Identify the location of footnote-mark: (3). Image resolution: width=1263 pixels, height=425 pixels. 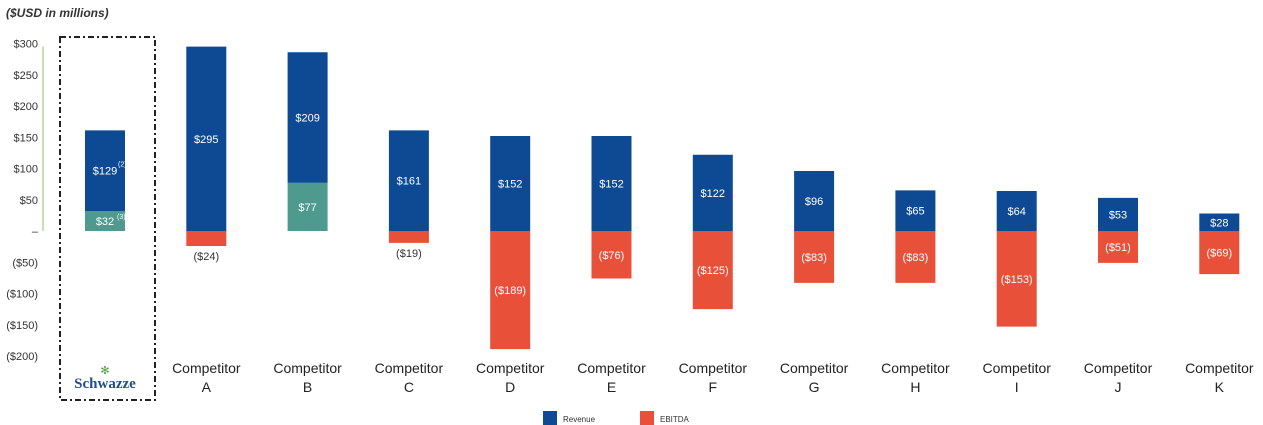
(121, 217).